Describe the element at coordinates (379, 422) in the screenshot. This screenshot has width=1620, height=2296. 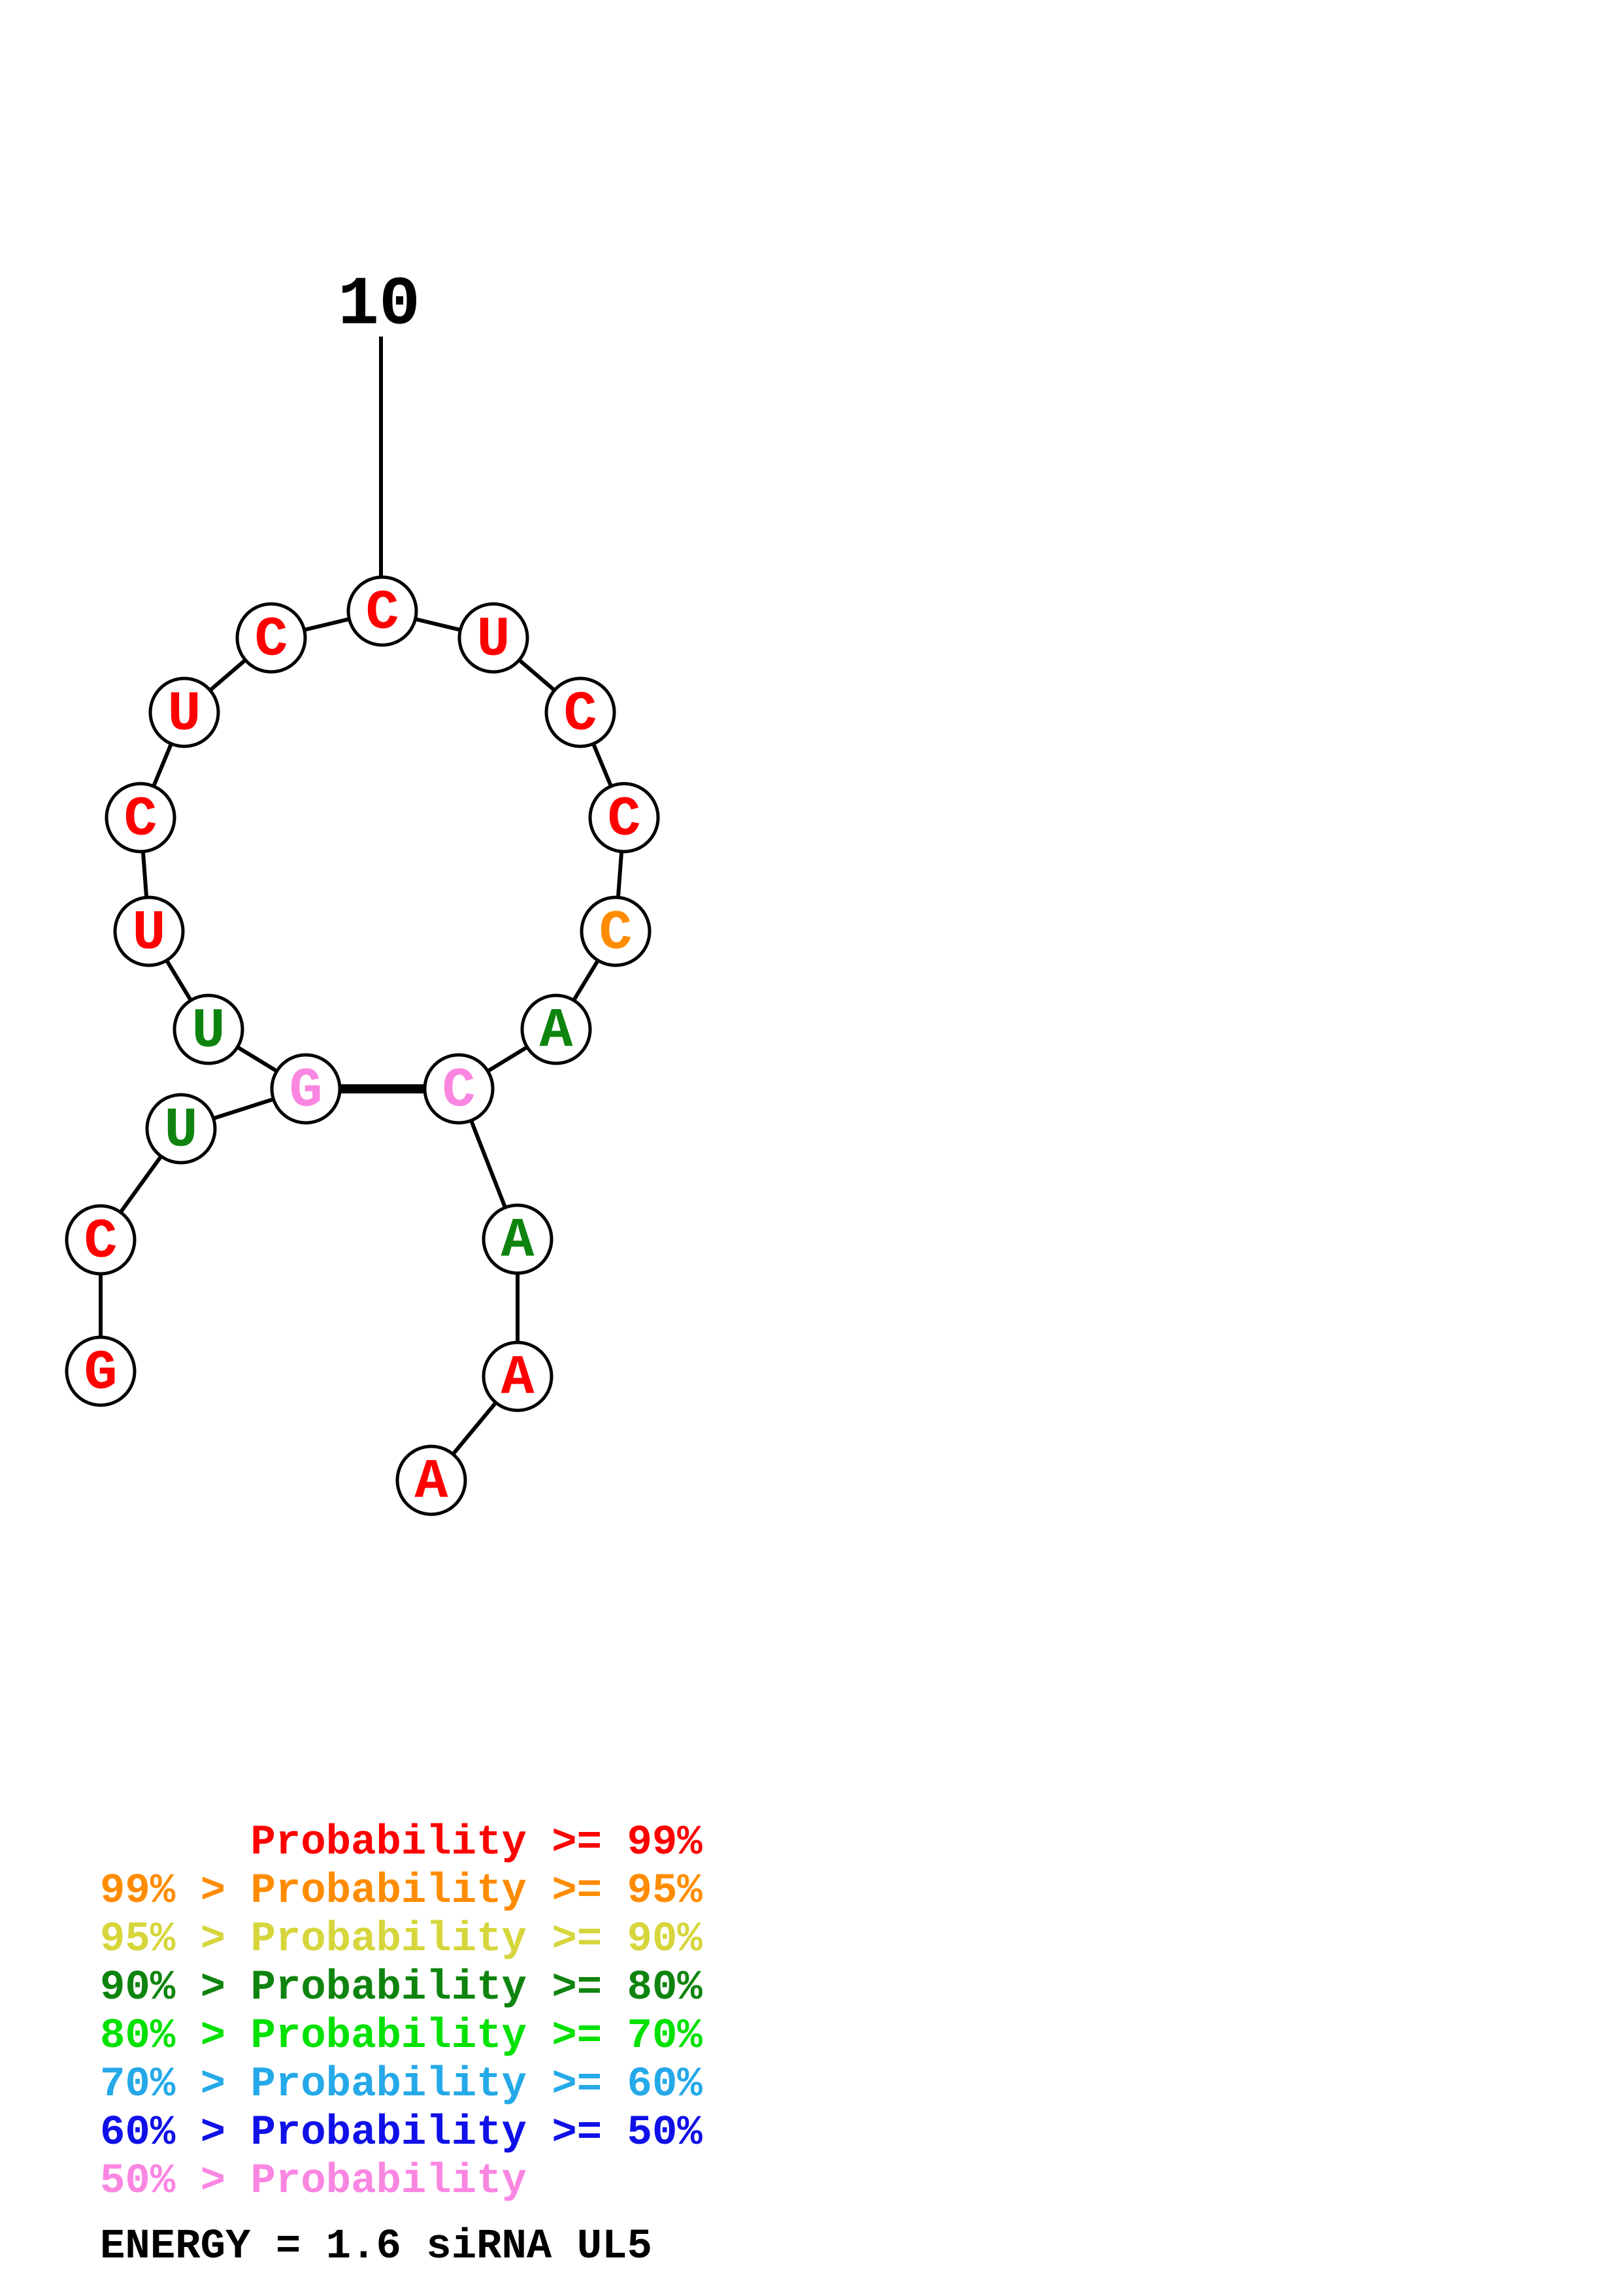
I see `position-labels: 10` at that location.